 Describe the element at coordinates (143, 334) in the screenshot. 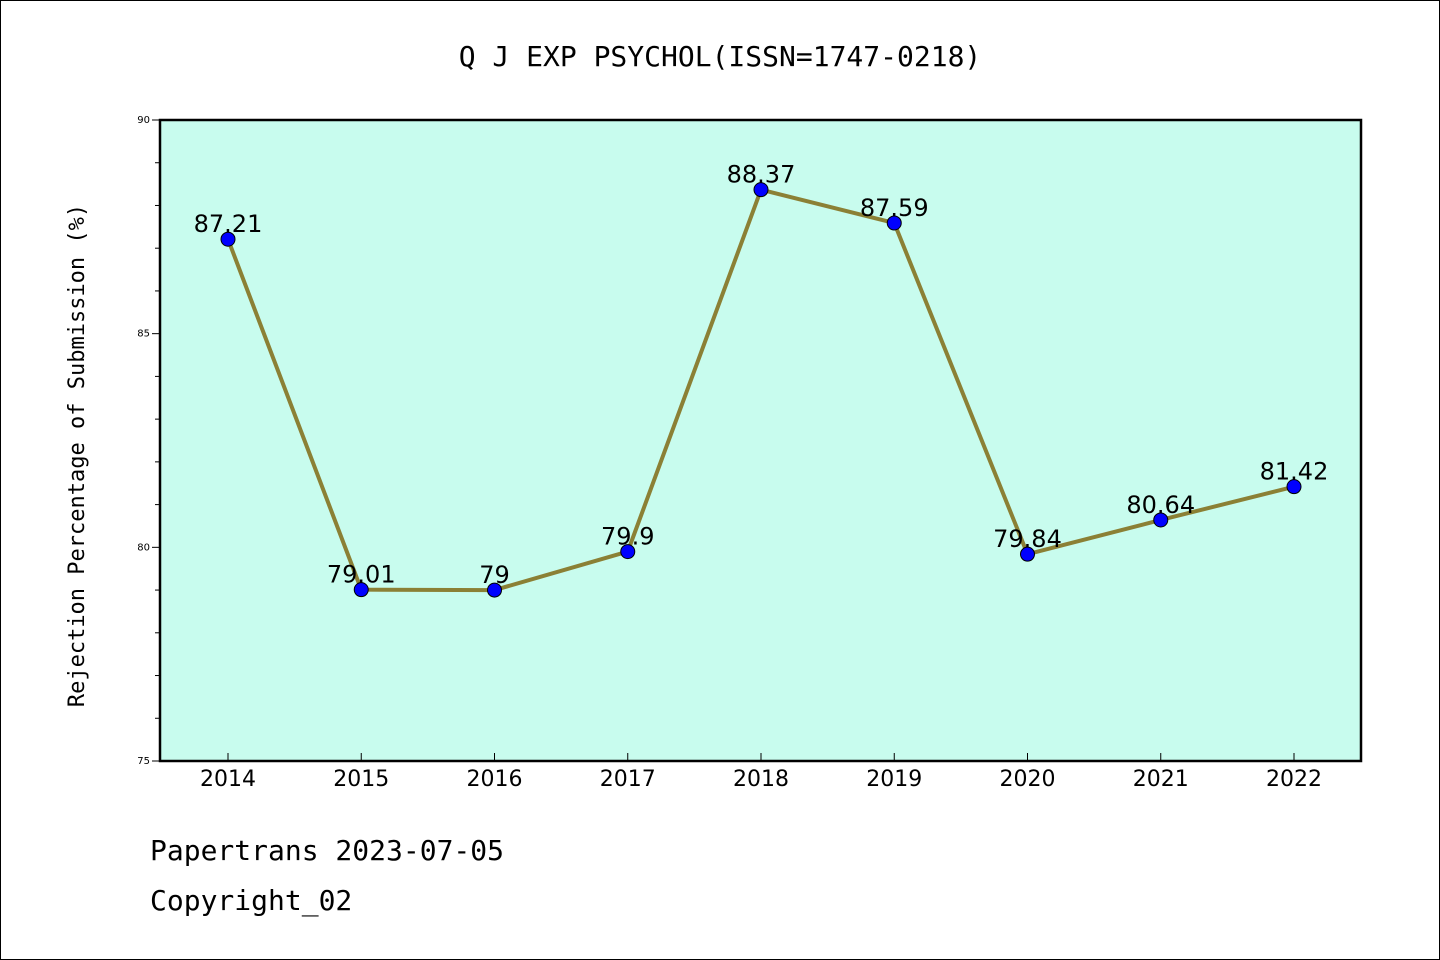

I see `y-tick-label: 85` at that location.